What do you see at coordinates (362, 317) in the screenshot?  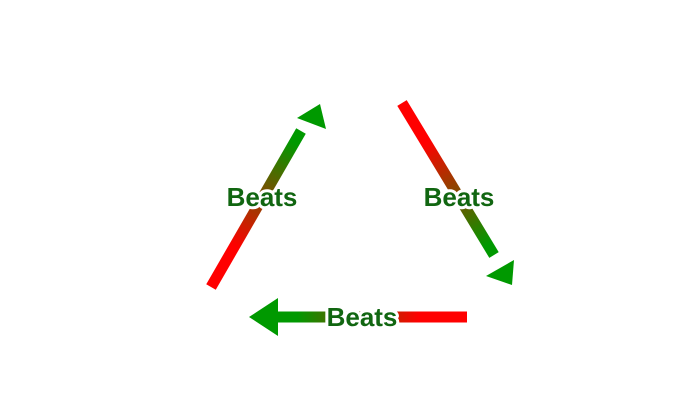 I see `arrow-bottom-label: Beats` at bounding box center [362, 317].